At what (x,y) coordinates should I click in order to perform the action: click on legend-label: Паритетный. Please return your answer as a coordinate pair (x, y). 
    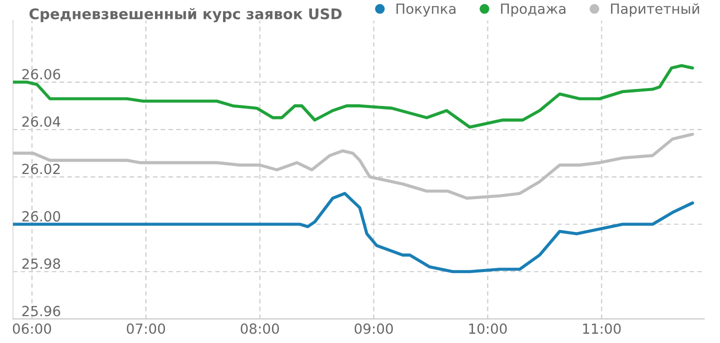
    Looking at the image, I should click on (655, 10).